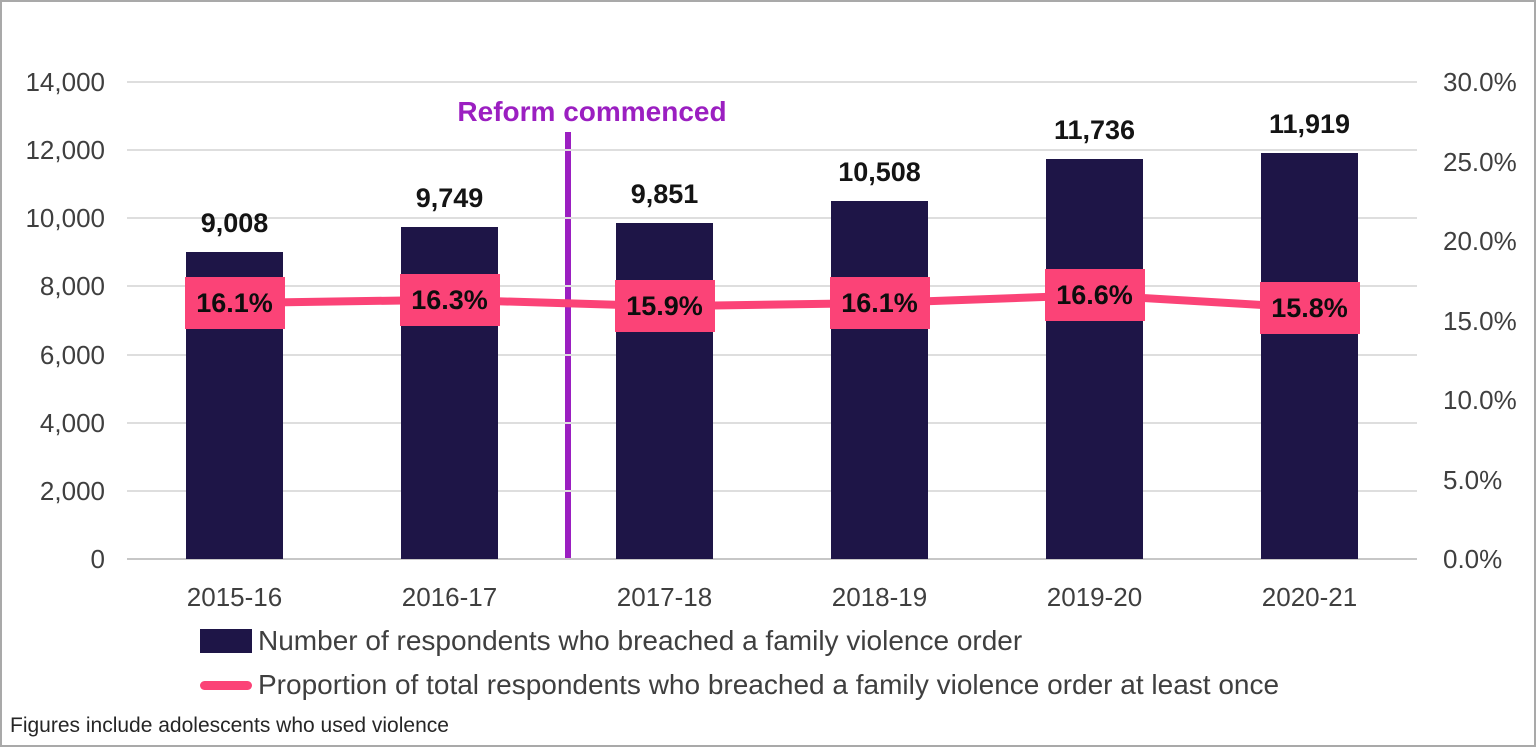  What do you see at coordinates (879, 597) in the screenshot?
I see `x-axis-label: 2018-19` at bounding box center [879, 597].